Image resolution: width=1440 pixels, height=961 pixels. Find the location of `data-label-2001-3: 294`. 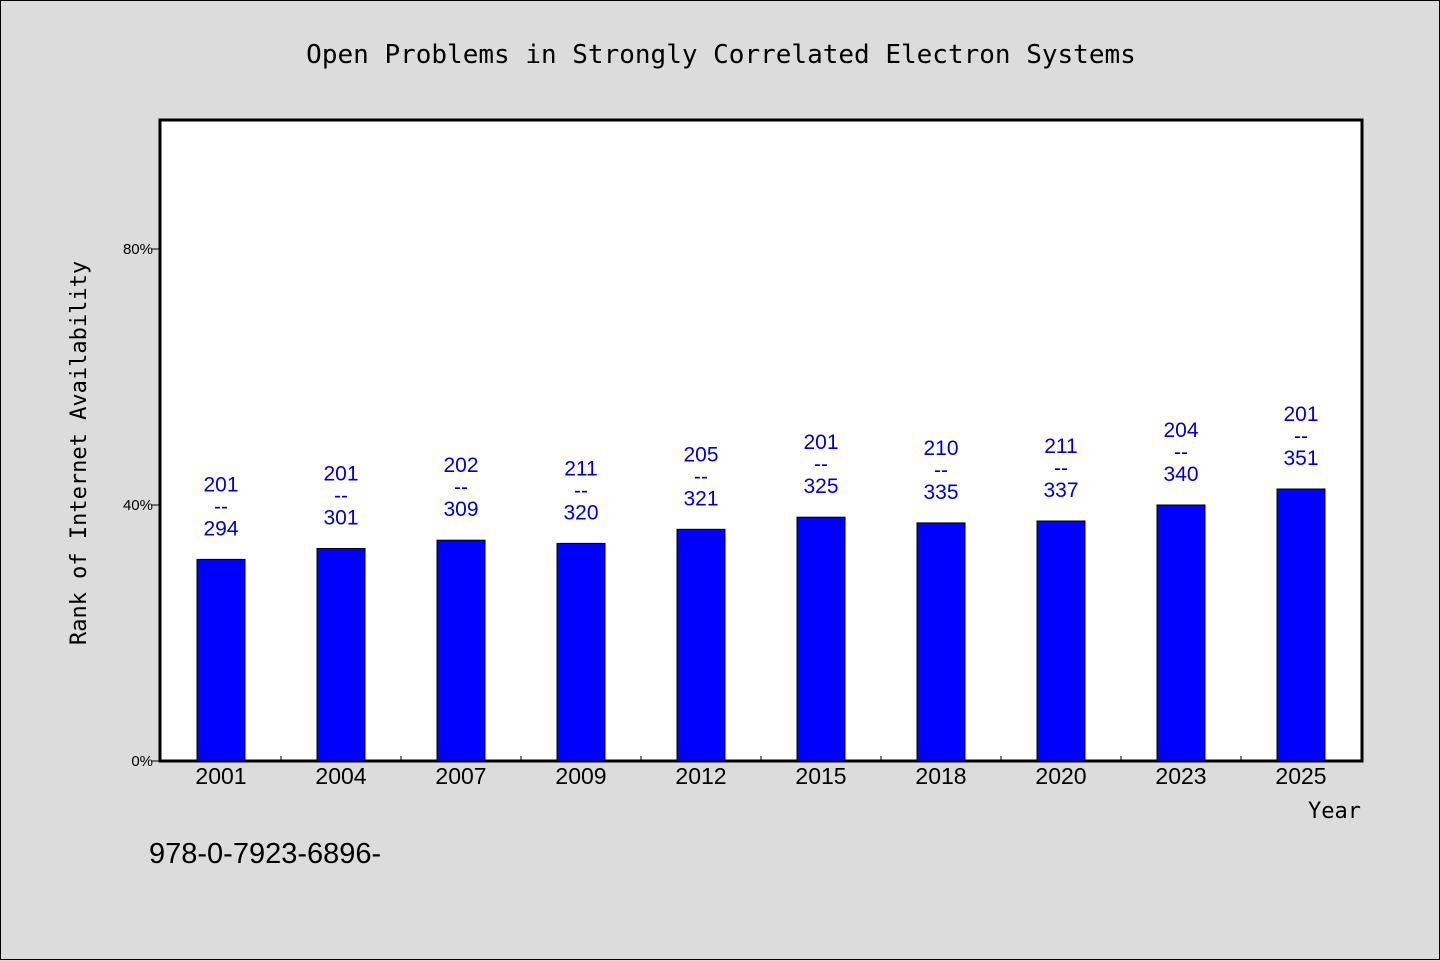

data-label-2001-3: 294 is located at coordinates (220, 528).